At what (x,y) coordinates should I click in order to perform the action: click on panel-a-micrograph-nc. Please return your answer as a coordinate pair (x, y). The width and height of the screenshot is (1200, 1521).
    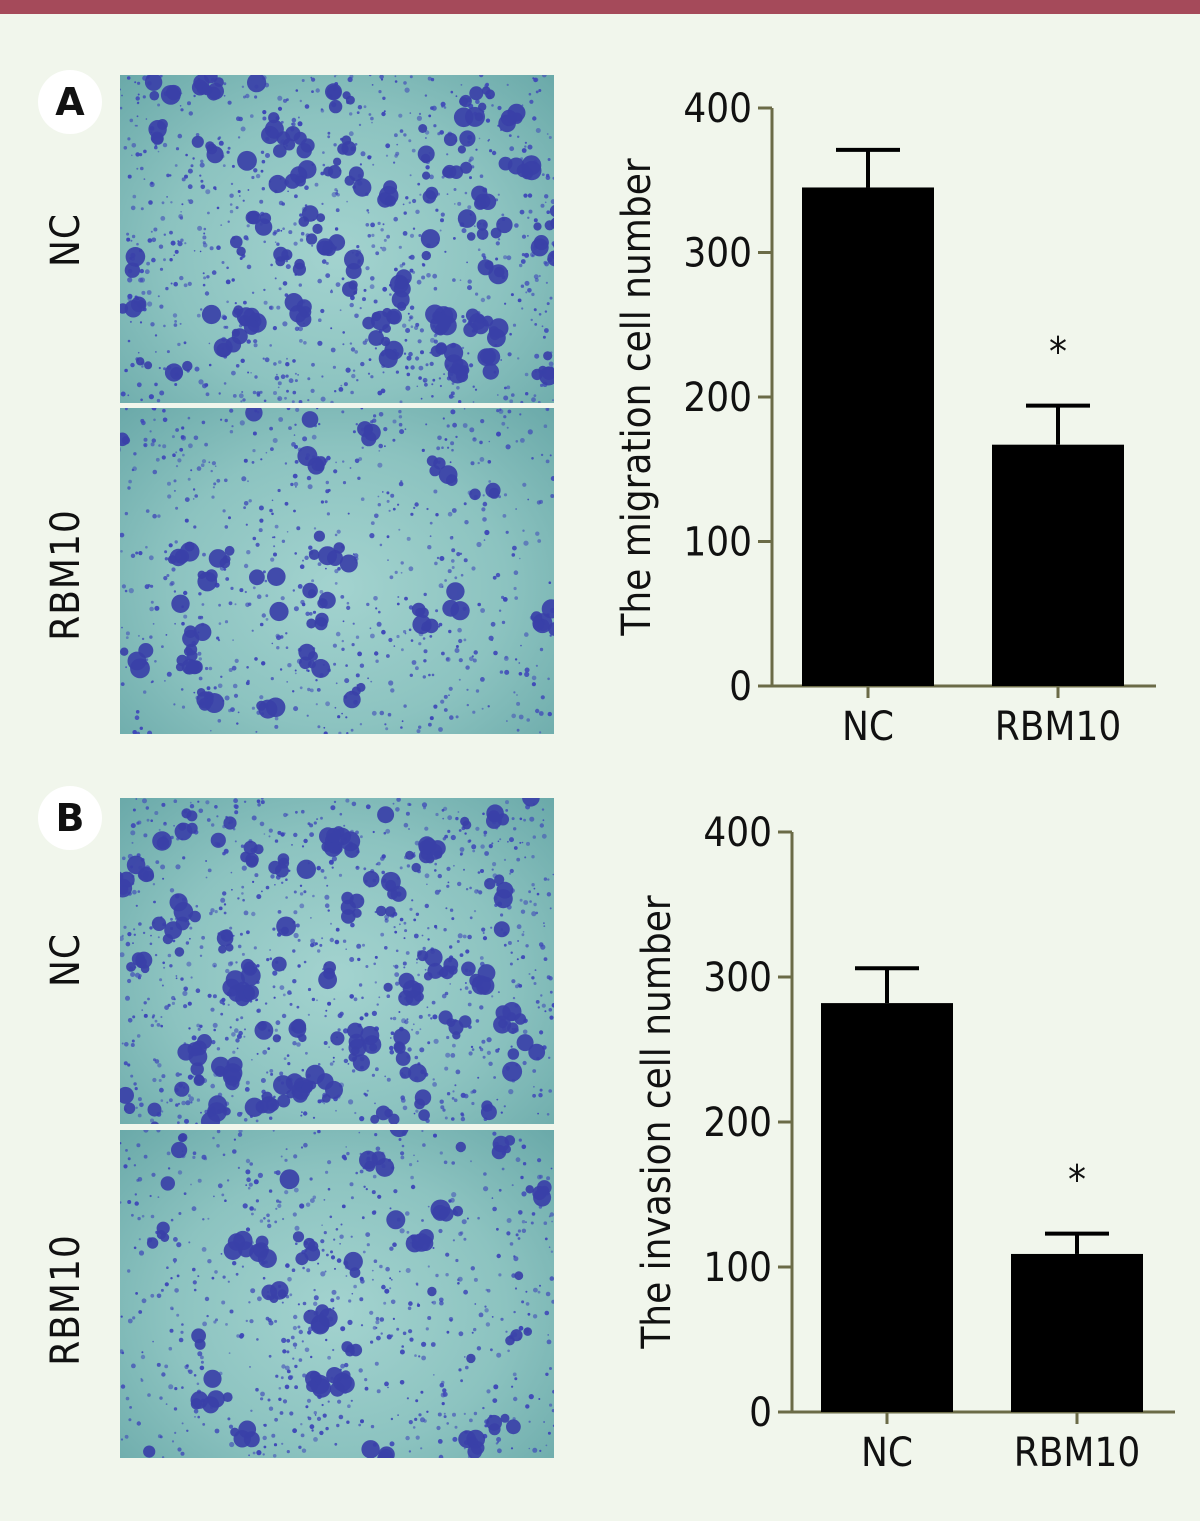
    Looking at the image, I should click on (337, 239).